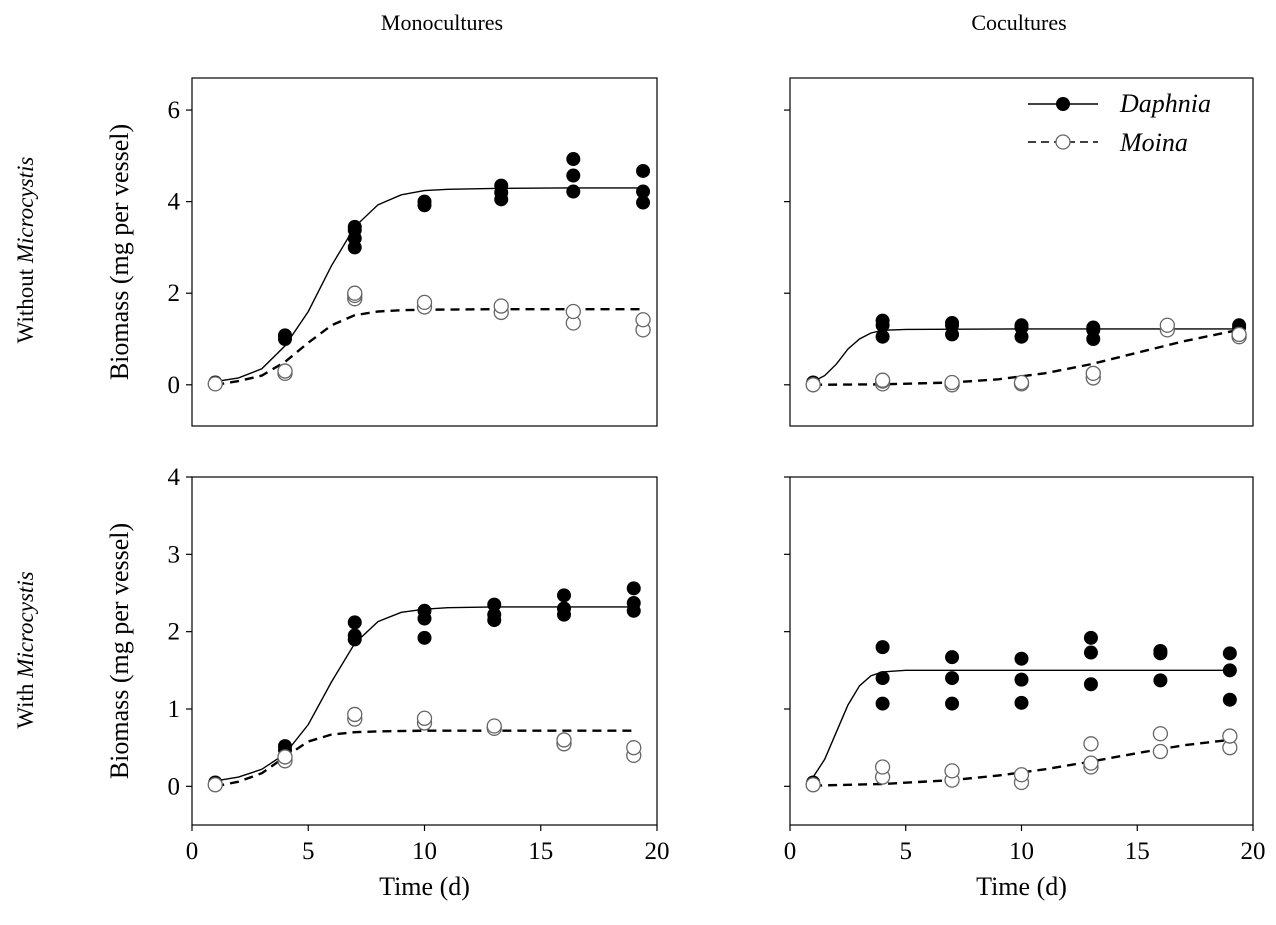 This screenshot has height=925, width=1276. What do you see at coordinates (174, 554) in the screenshot?
I see `y-tick-label-with-mono: 3` at bounding box center [174, 554].